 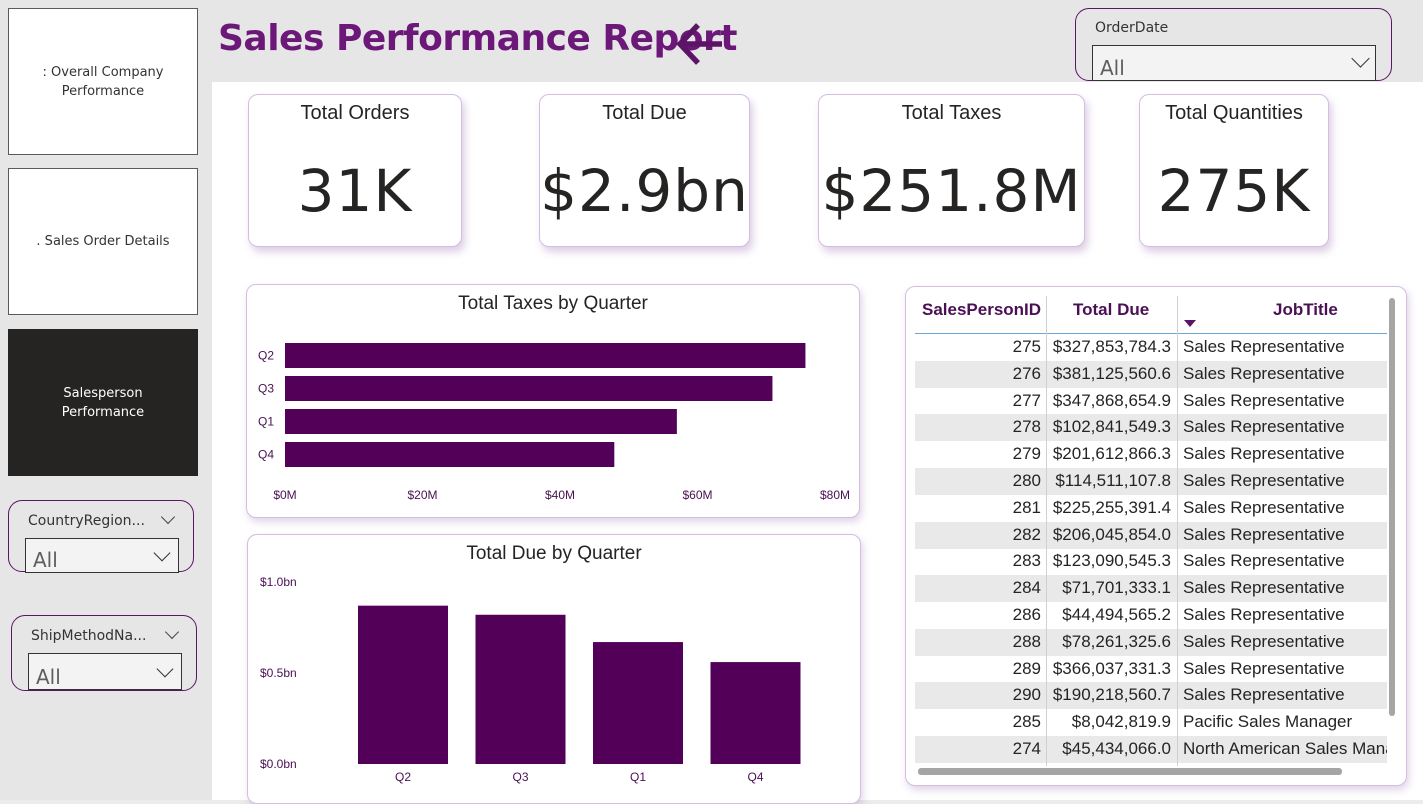 I want to click on category-label: Q3, so click(x=266, y=389).